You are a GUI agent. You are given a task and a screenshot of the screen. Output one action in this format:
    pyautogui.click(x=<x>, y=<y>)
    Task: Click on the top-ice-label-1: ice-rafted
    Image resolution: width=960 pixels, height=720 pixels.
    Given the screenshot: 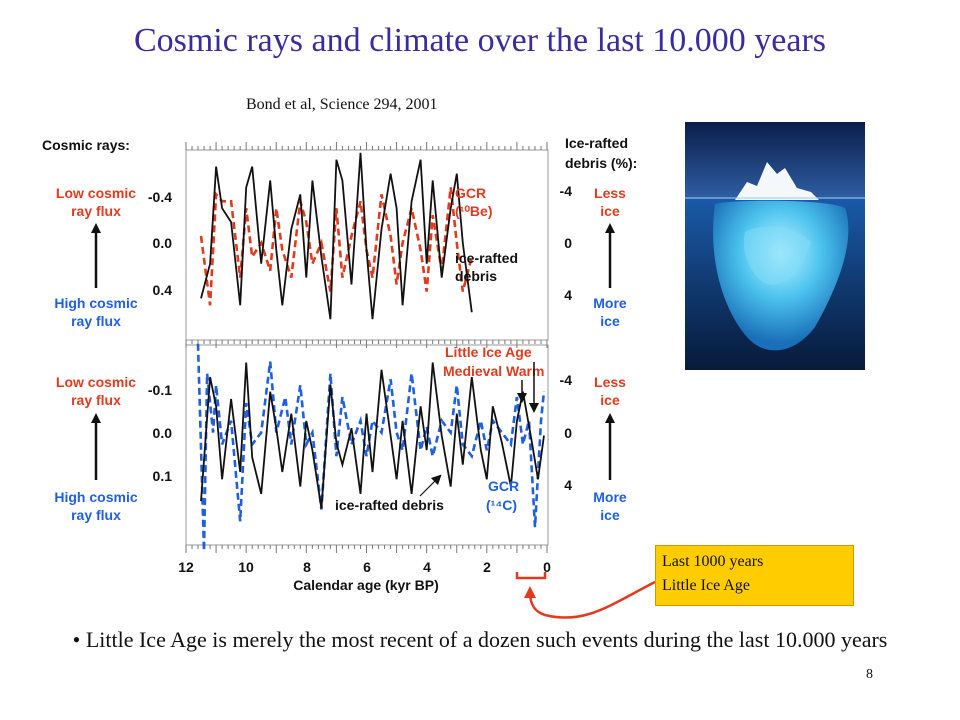 What is the action you would take?
    pyautogui.click(x=486, y=258)
    